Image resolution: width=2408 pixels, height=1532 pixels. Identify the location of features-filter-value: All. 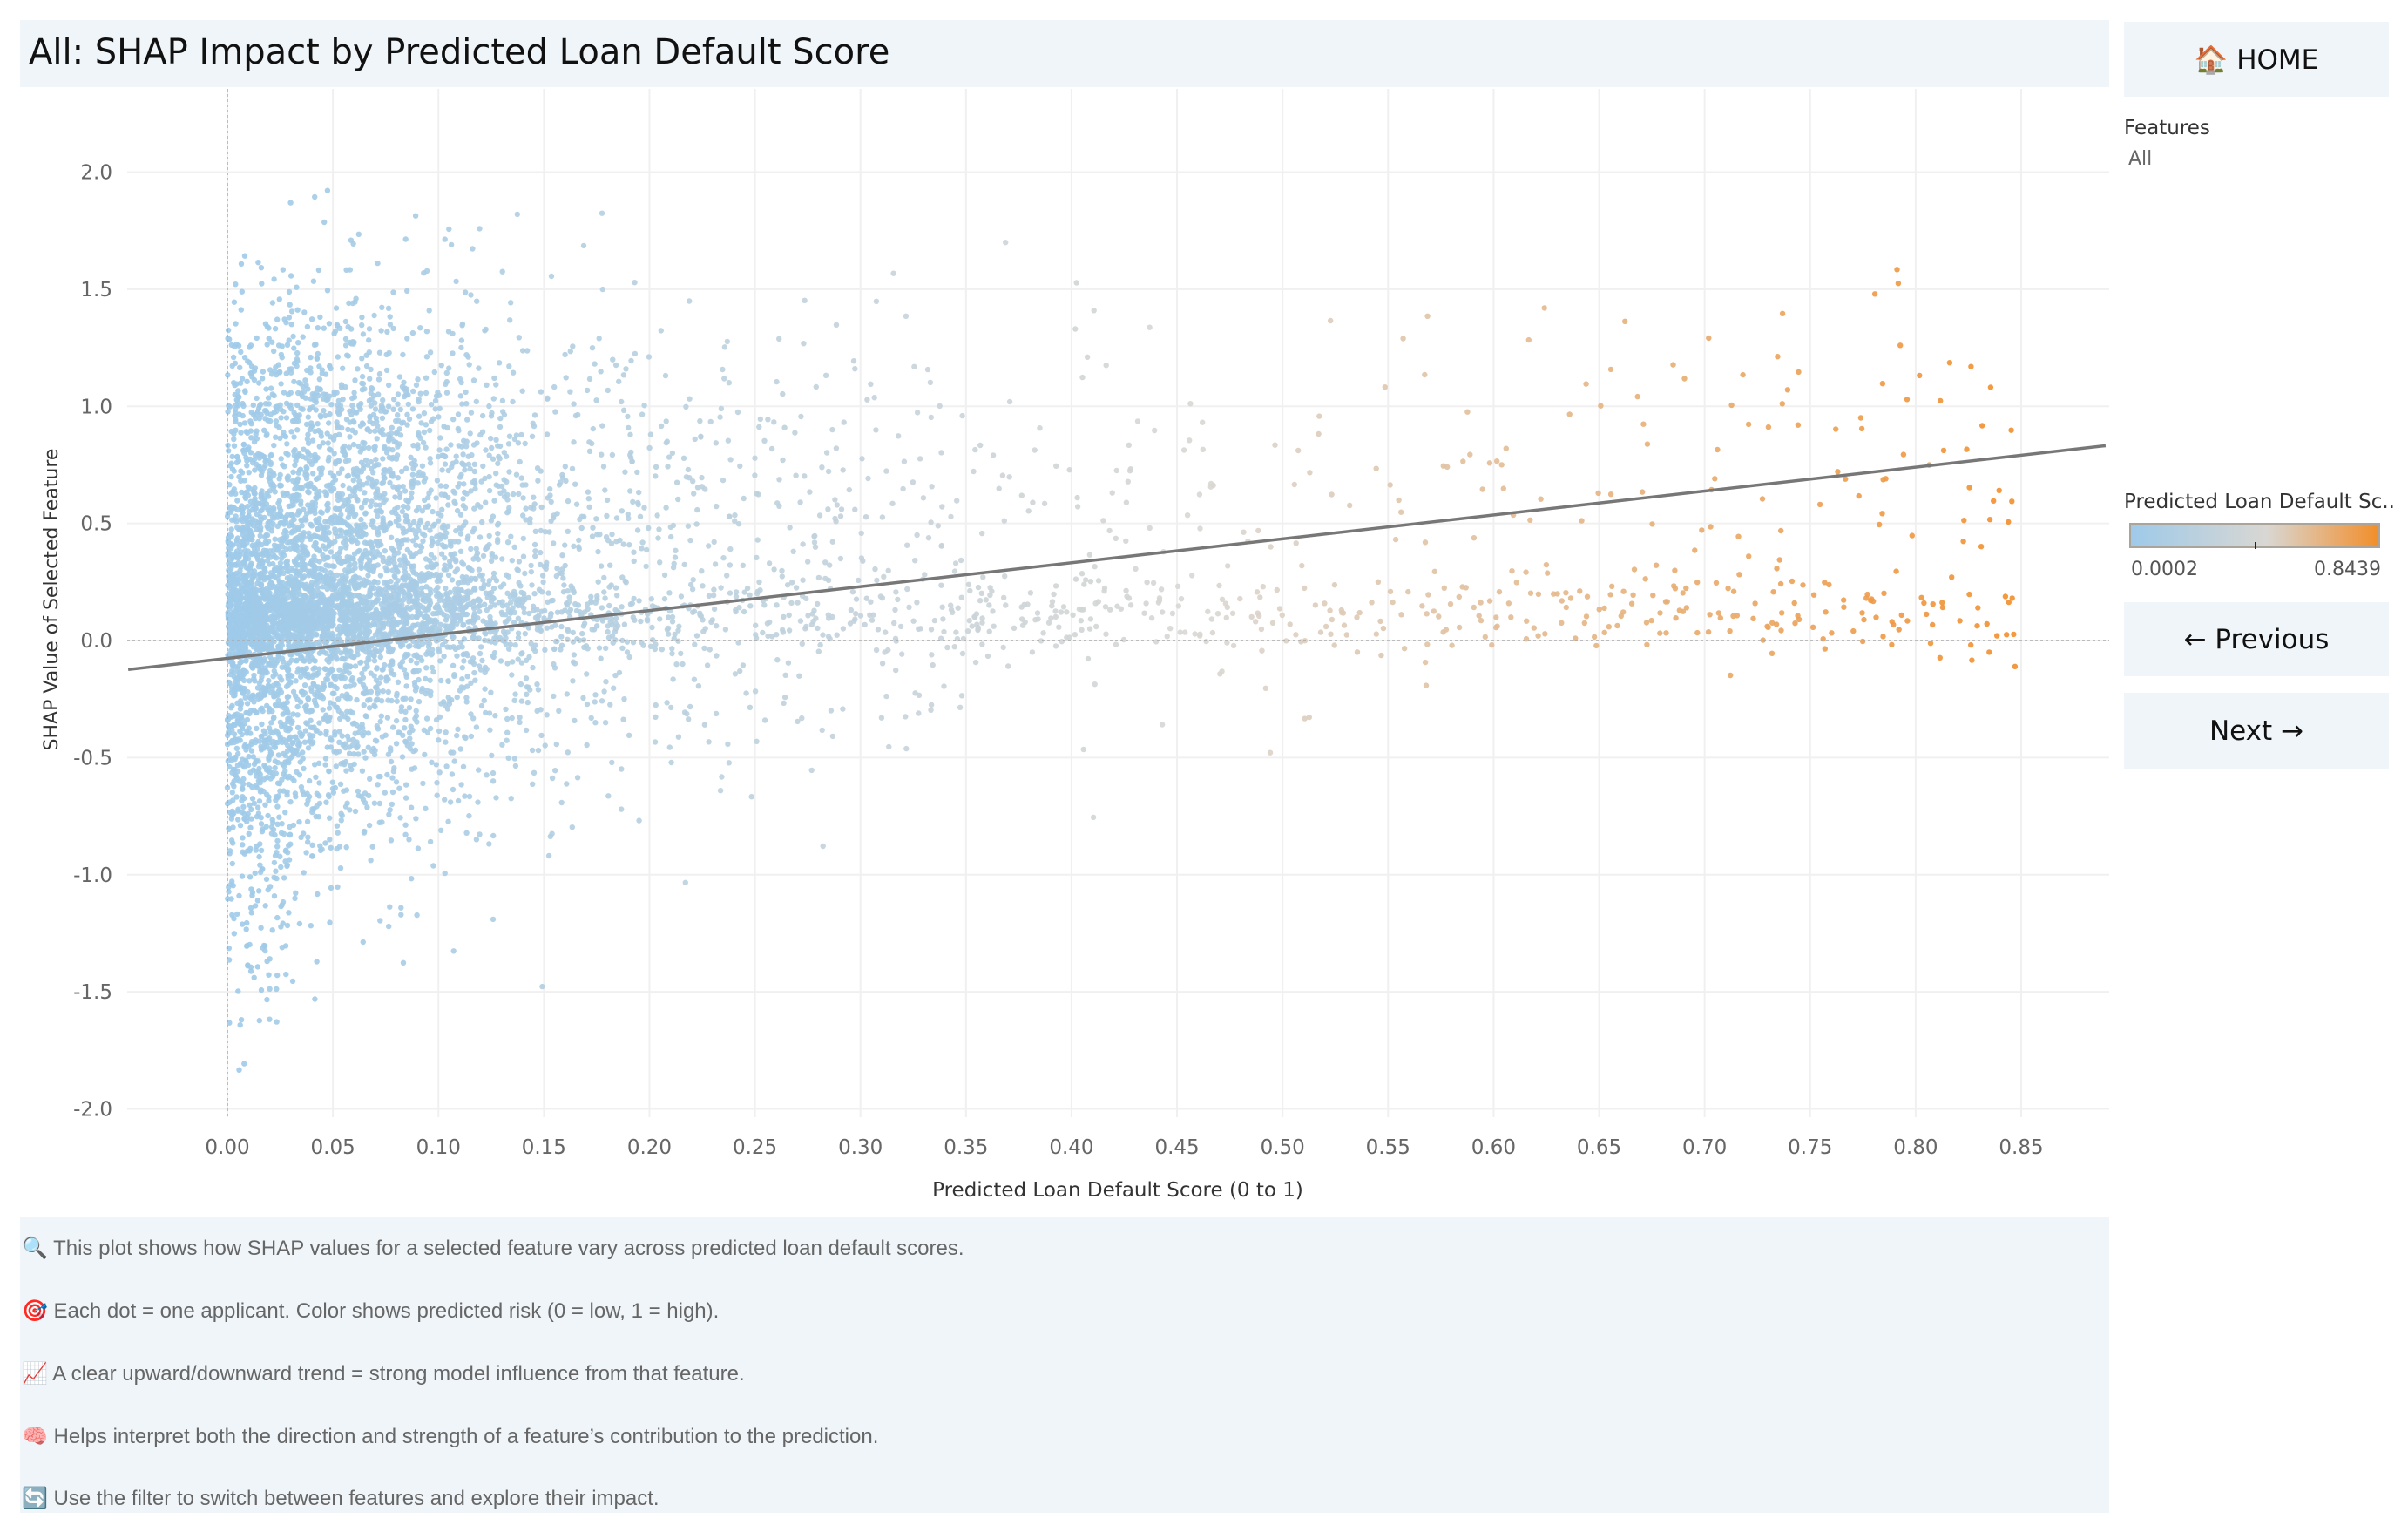
(2140, 159).